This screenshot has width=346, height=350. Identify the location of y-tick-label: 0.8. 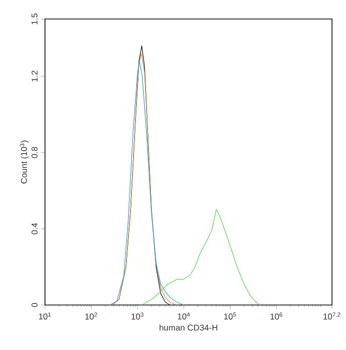
(35, 152).